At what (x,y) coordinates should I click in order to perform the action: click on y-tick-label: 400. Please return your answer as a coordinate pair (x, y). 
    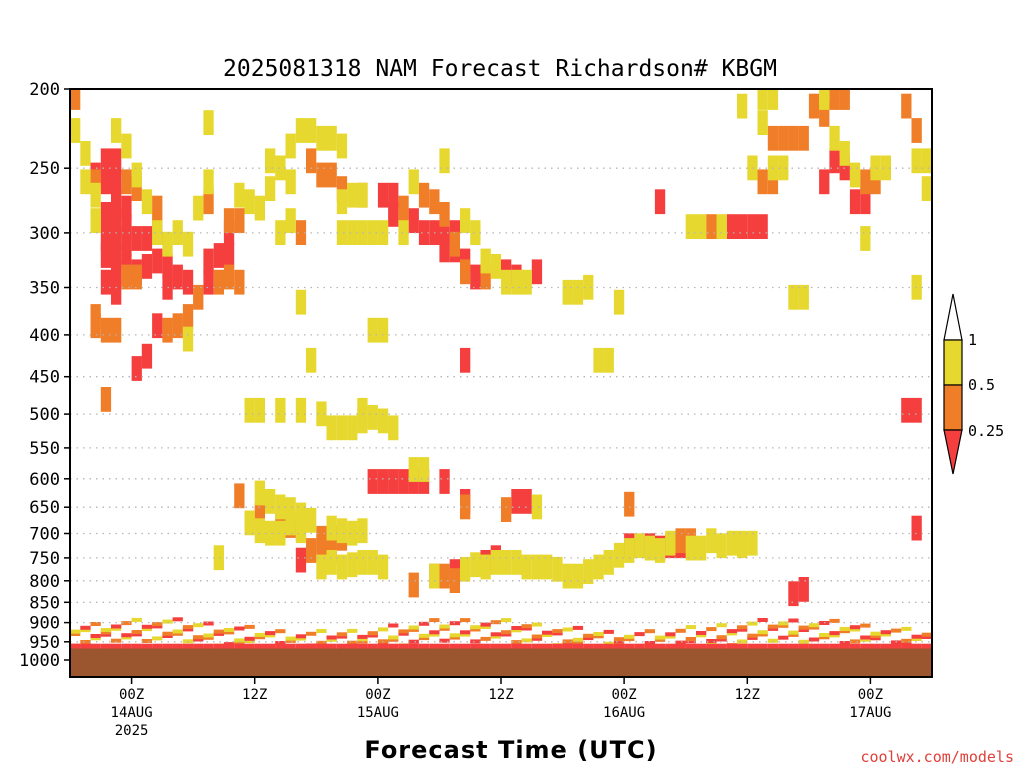
    Looking at the image, I should click on (44, 336).